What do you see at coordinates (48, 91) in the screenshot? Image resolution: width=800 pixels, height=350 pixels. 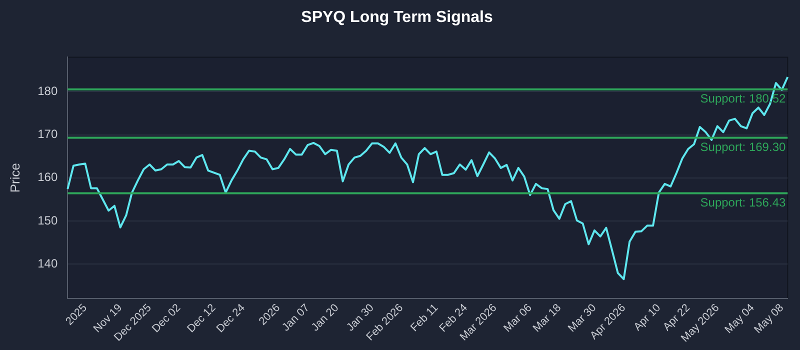 I see `y-tick-label: 180` at bounding box center [48, 91].